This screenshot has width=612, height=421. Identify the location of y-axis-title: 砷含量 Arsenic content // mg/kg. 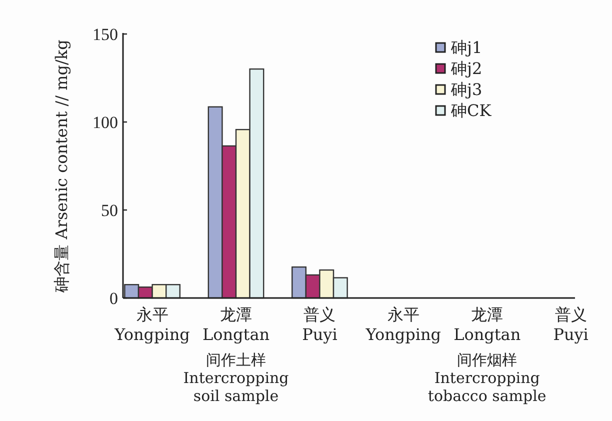
(61, 167).